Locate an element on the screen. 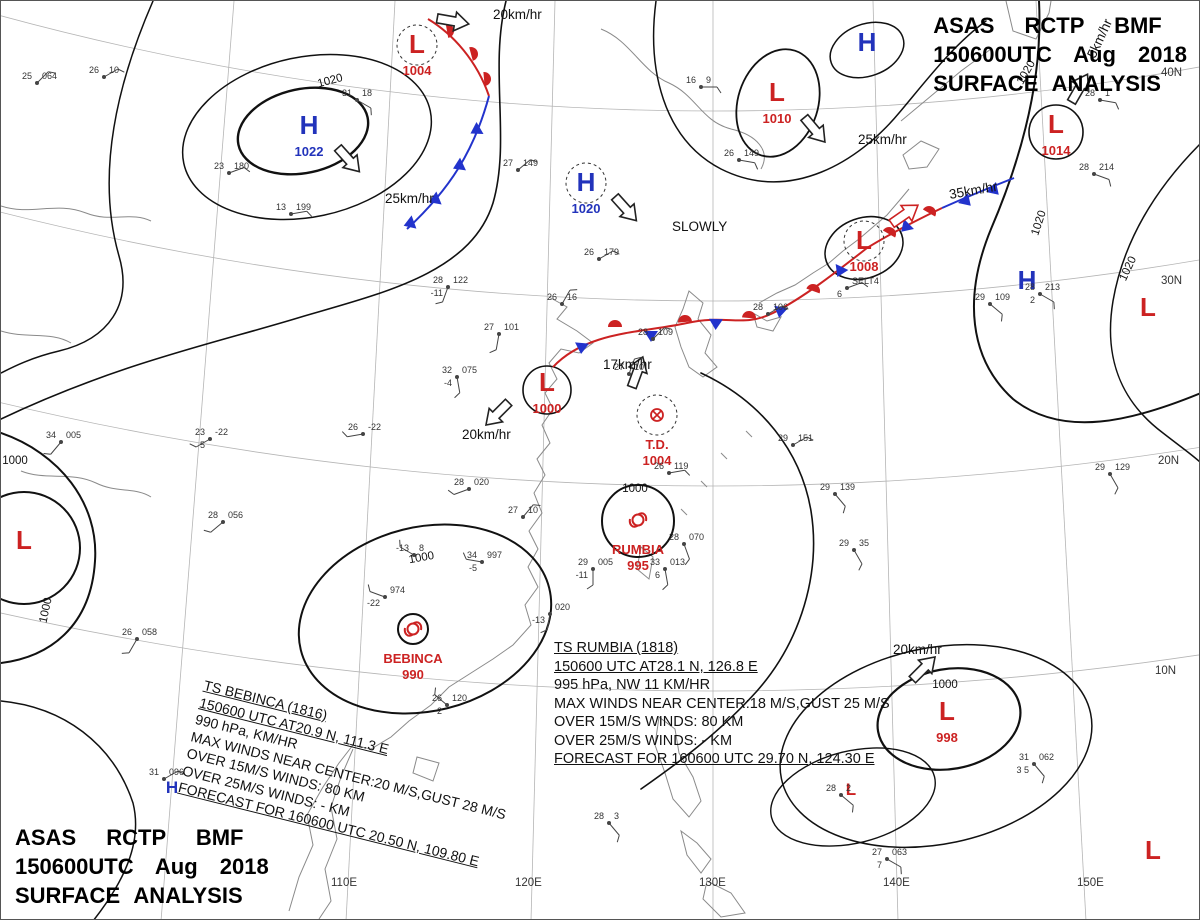 This screenshot has height=920, width=1200. ts-hook is located at coordinates (408, 632).